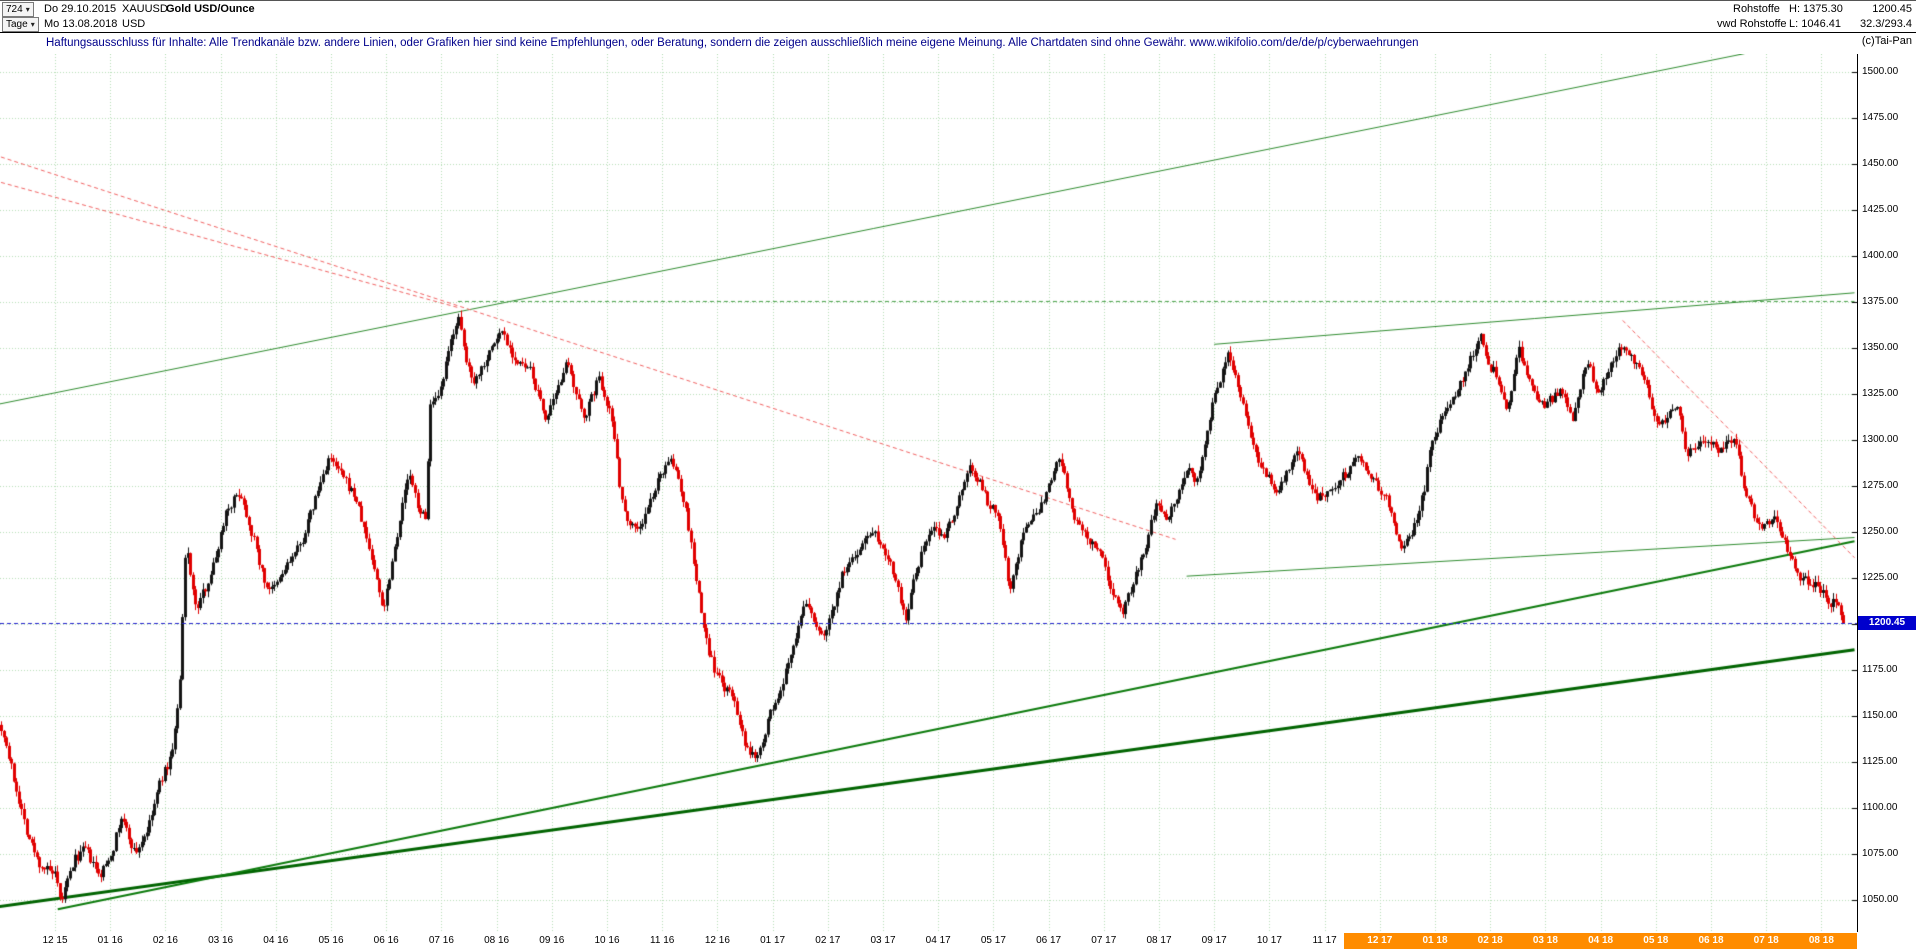  What do you see at coordinates (1880, 163) in the screenshot?
I see `y-axis-label: 1450.00` at bounding box center [1880, 163].